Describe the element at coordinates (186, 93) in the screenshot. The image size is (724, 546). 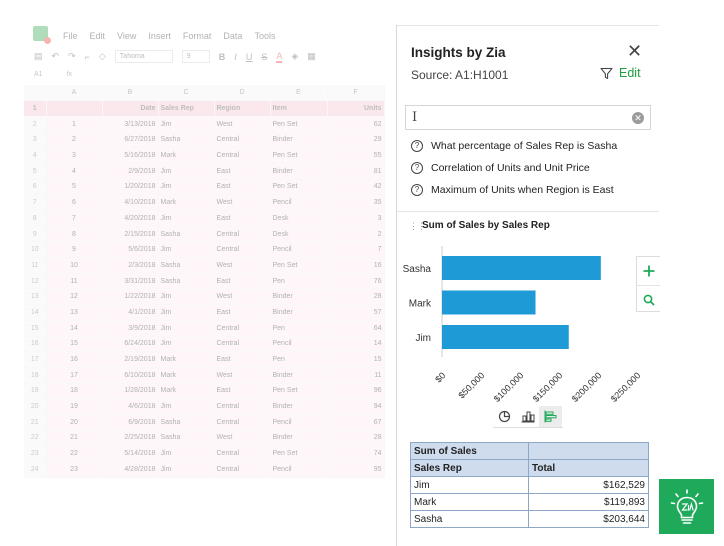
I see `column-header: C` at that location.